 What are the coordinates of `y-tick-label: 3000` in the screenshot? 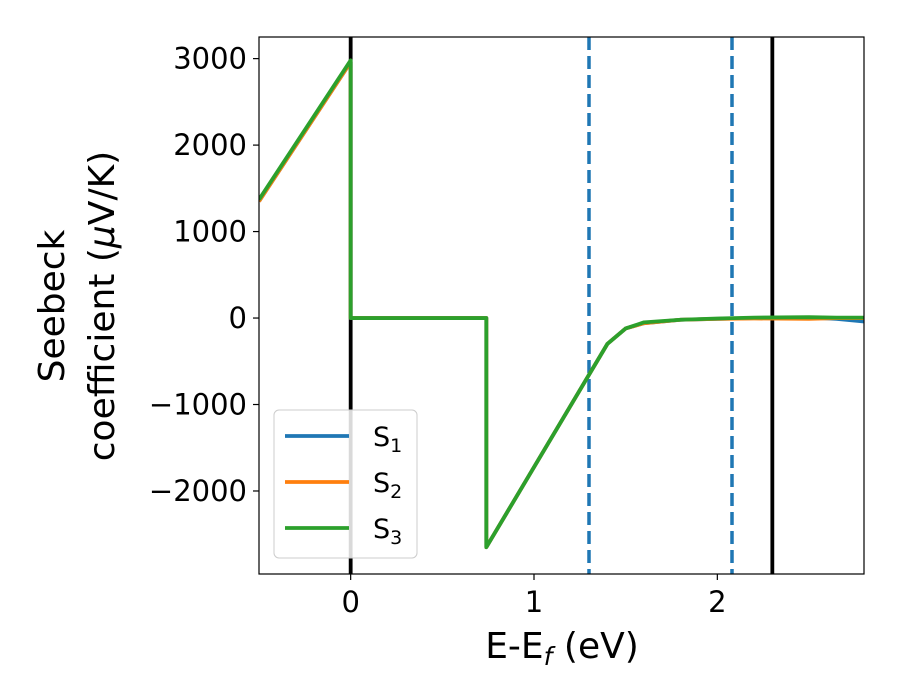 It's located at (210, 59).